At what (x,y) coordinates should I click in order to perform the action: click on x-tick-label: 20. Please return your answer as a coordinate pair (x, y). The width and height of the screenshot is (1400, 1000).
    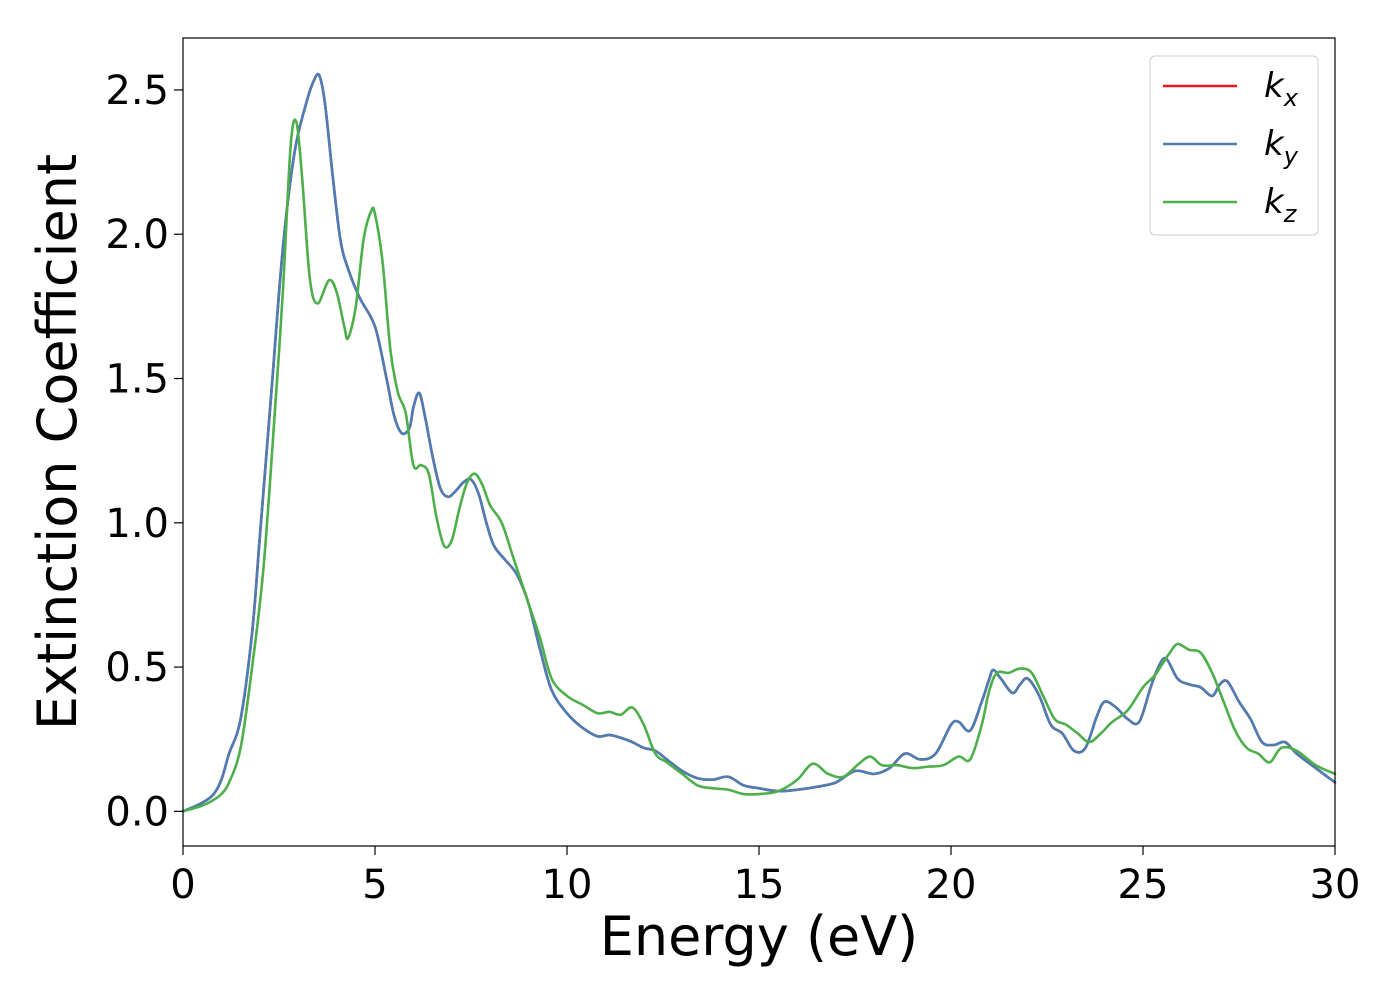
    Looking at the image, I should click on (951, 885).